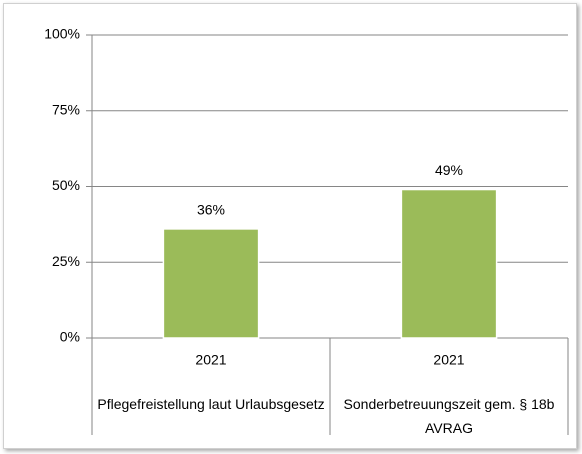 The image size is (582, 454). What do you see at coordinates (66, 109) in the screenshot?
I see `y-tick-label: 75%` at bounding box center [66, 109].